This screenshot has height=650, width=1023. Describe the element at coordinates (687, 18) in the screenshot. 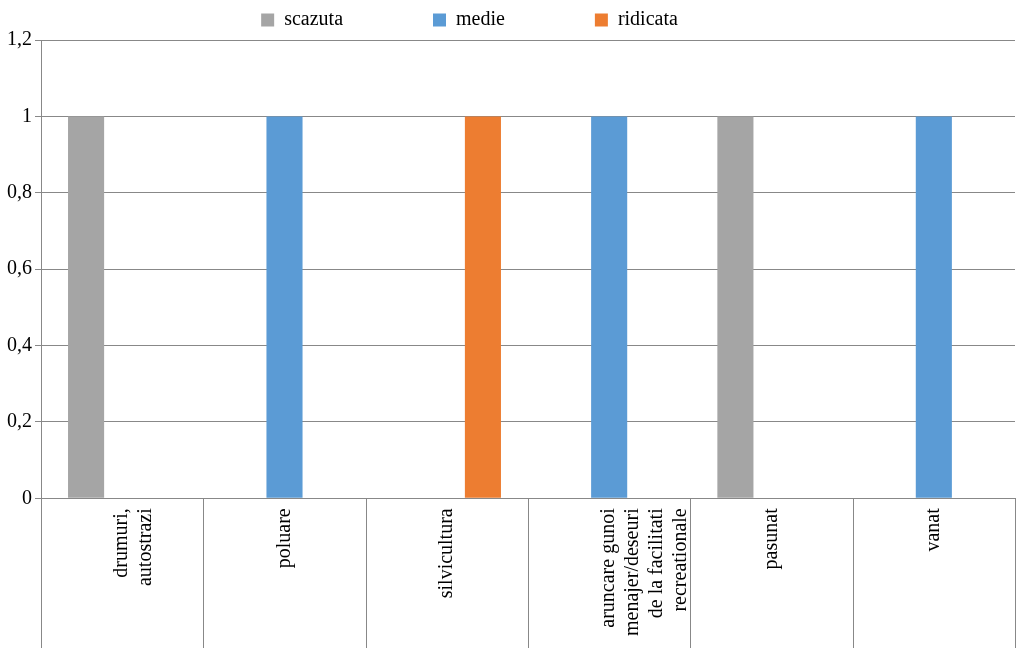

I see `legend-label: ridicata` at that location.